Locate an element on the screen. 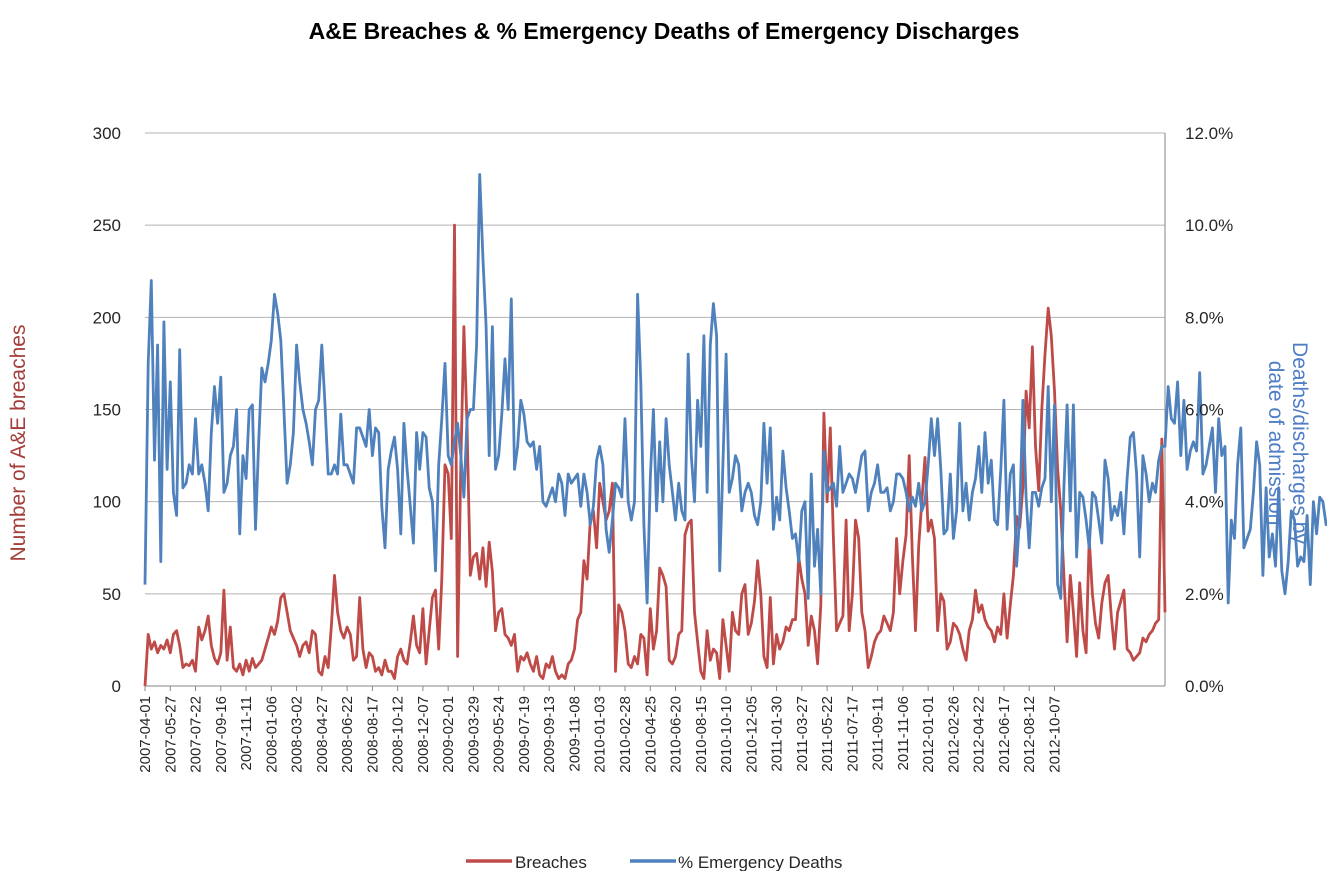  y2-tick-label: 8.0% is located at coordinates (1204, 317).